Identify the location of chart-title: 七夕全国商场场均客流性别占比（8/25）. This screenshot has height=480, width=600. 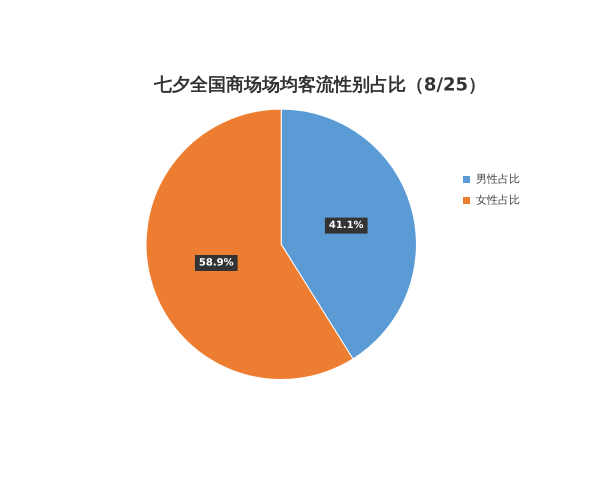
(319, 85).